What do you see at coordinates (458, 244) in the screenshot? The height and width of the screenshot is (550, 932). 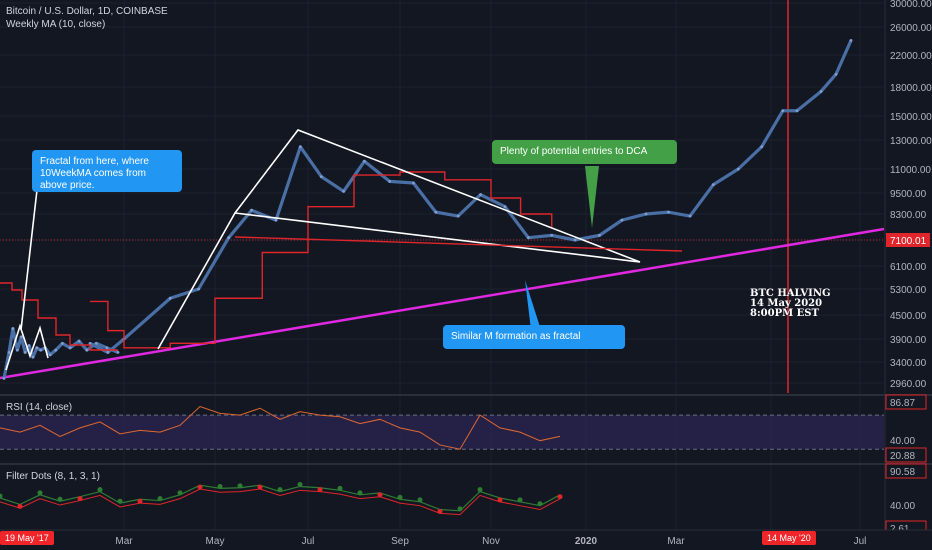 I see `red-trend-line` at bounding box center [458, 244].